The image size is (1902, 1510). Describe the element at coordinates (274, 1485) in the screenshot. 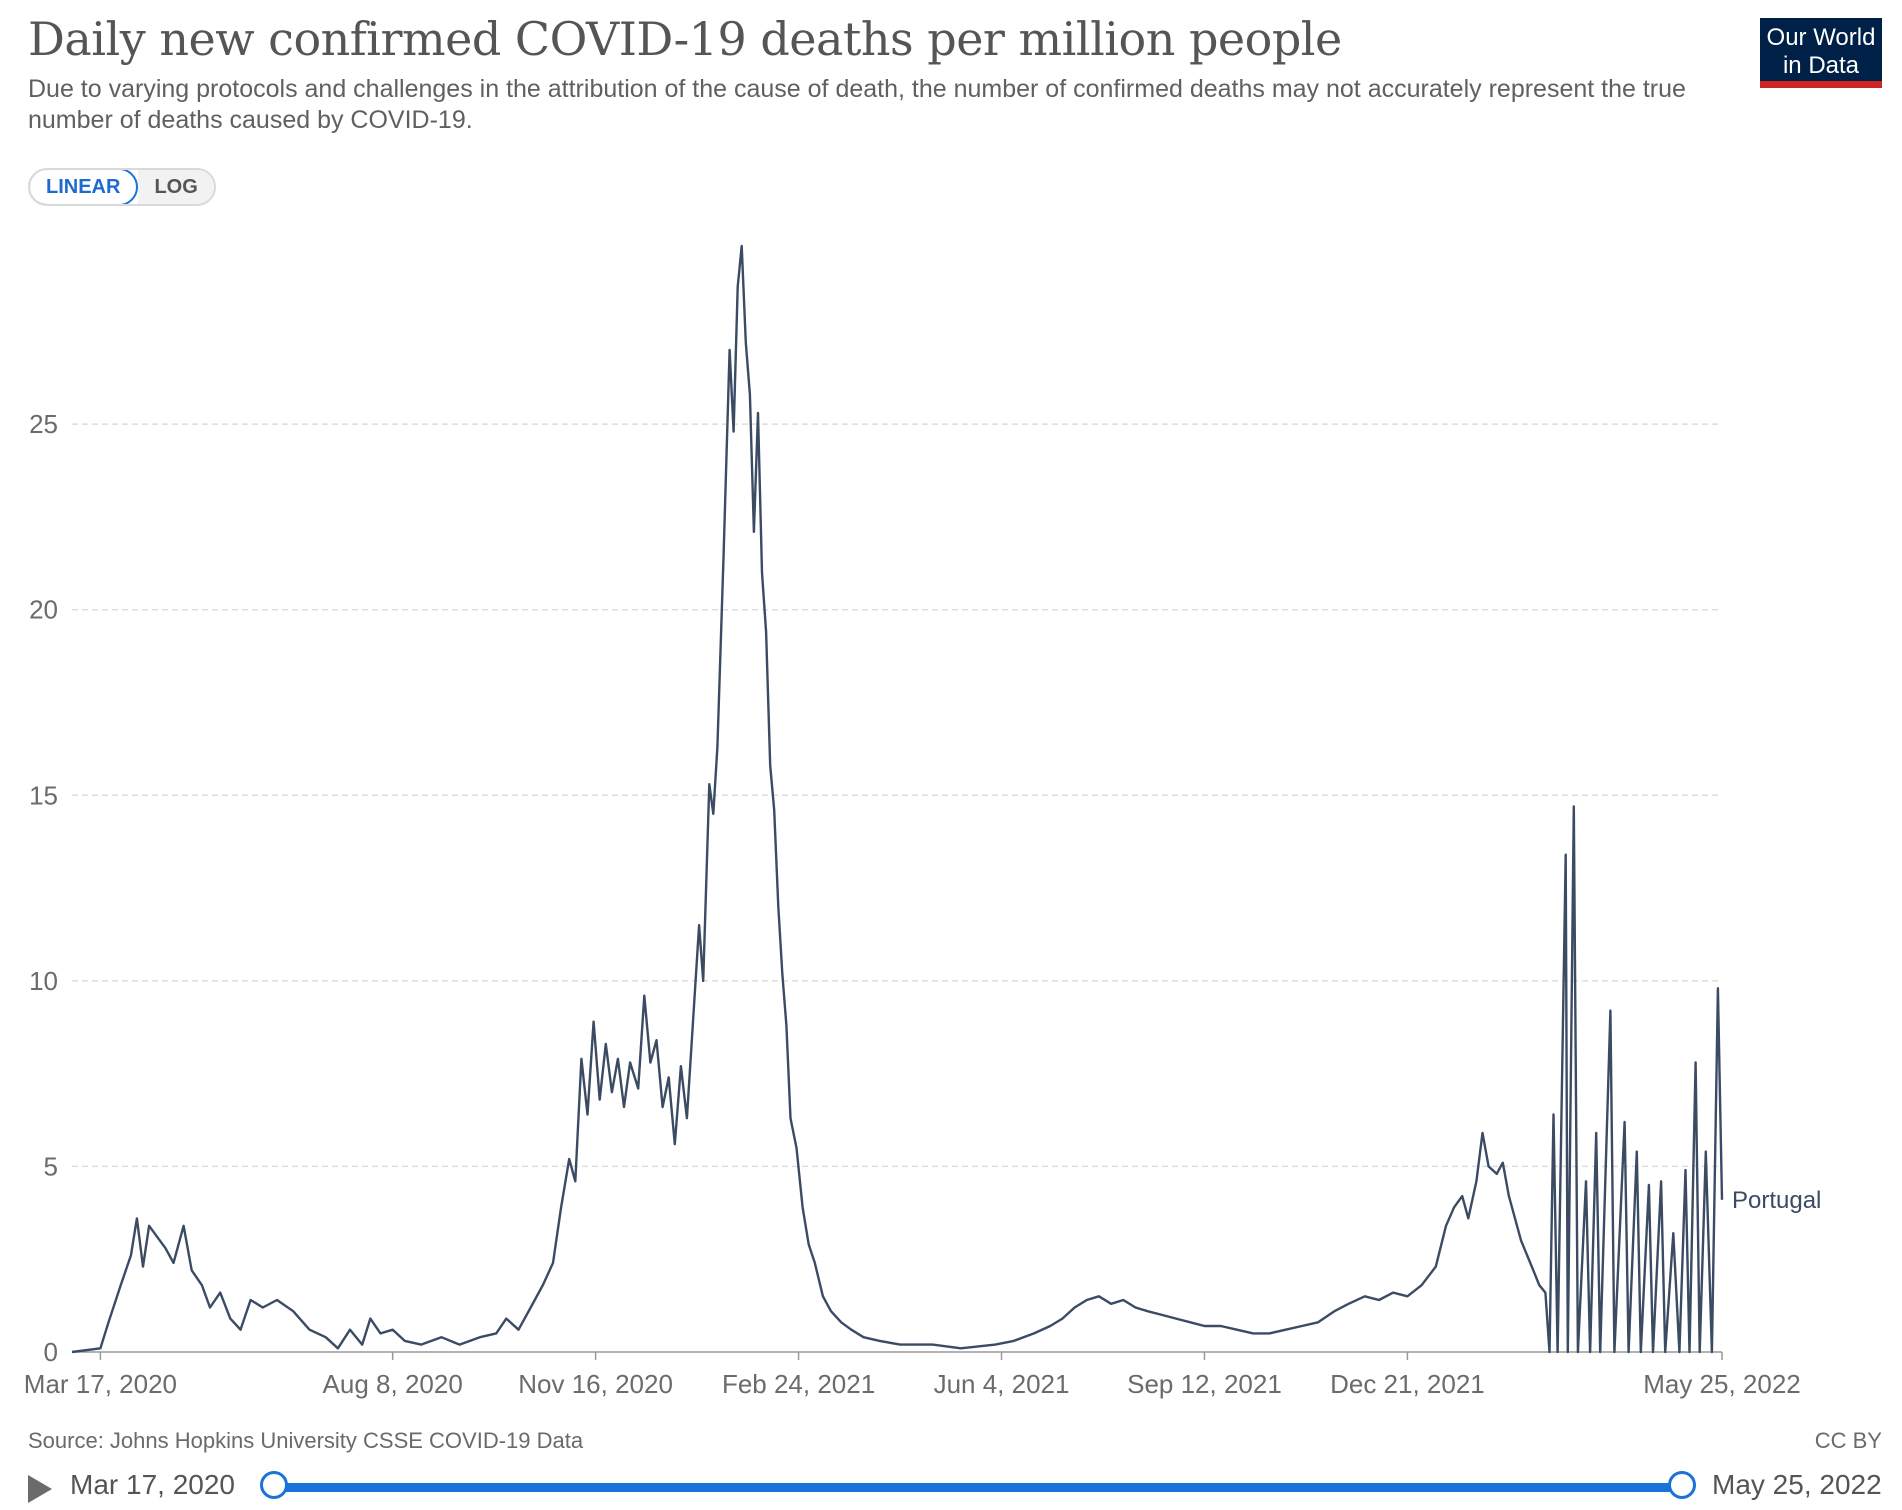

I see `timeline-start-handle` at that location.